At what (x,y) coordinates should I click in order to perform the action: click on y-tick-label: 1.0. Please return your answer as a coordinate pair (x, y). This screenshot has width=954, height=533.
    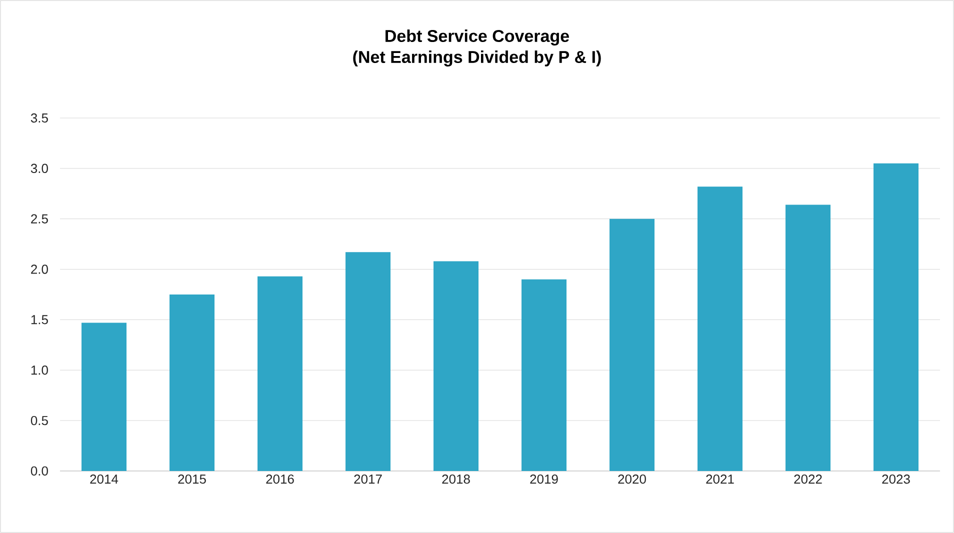
    Looking at the image, I should click on (39, 370).